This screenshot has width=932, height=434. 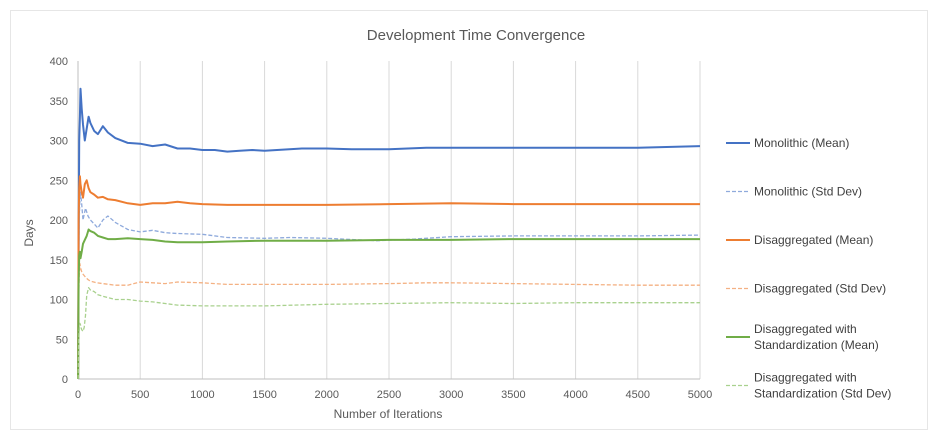 I want to click on x-tick-label: 3500, so click(x=513, y=395).